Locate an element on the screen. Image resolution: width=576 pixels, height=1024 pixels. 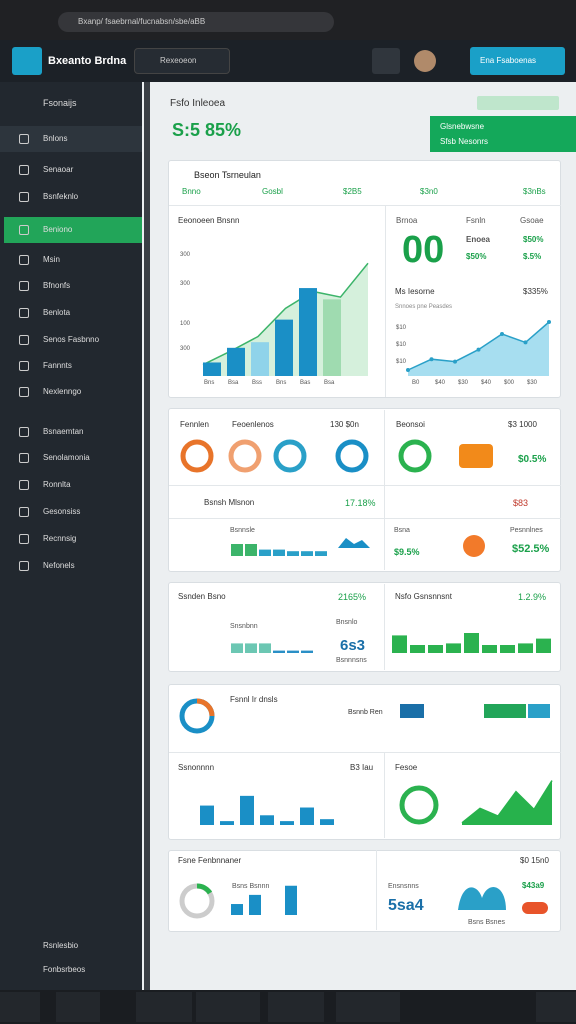
panel-title: Bseon Tsrneulan is located at coordinates (227, 174).